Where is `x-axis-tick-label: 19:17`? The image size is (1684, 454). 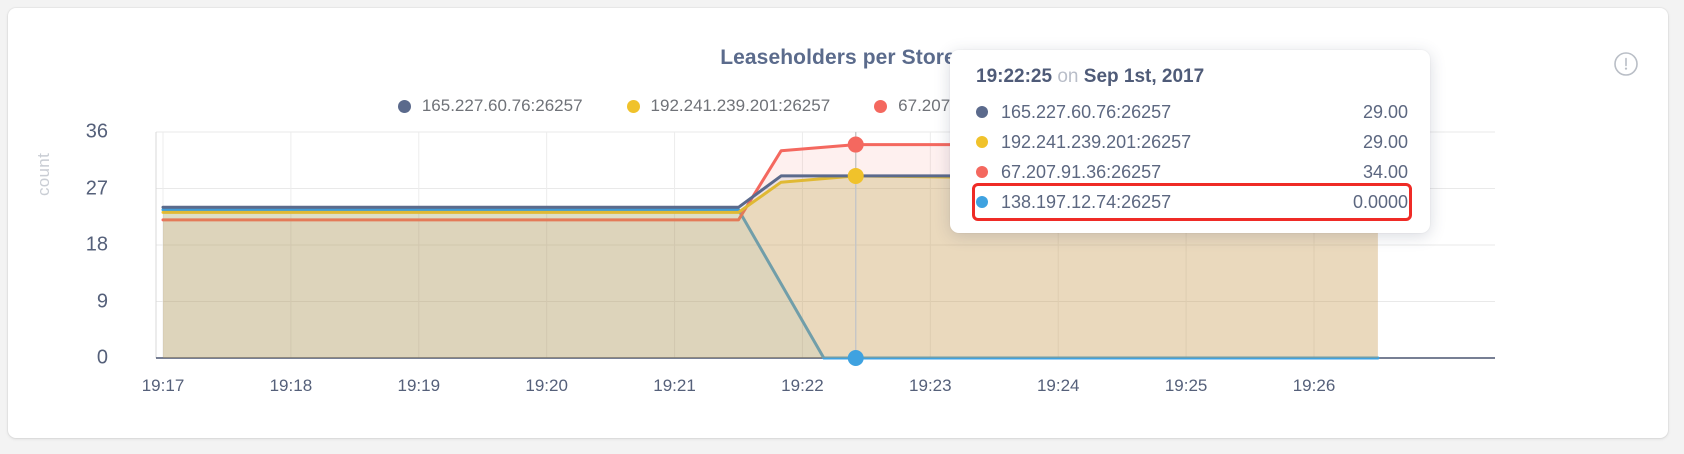 x-axis-tick-label: 19:17 is located at coordinates (163, 385).